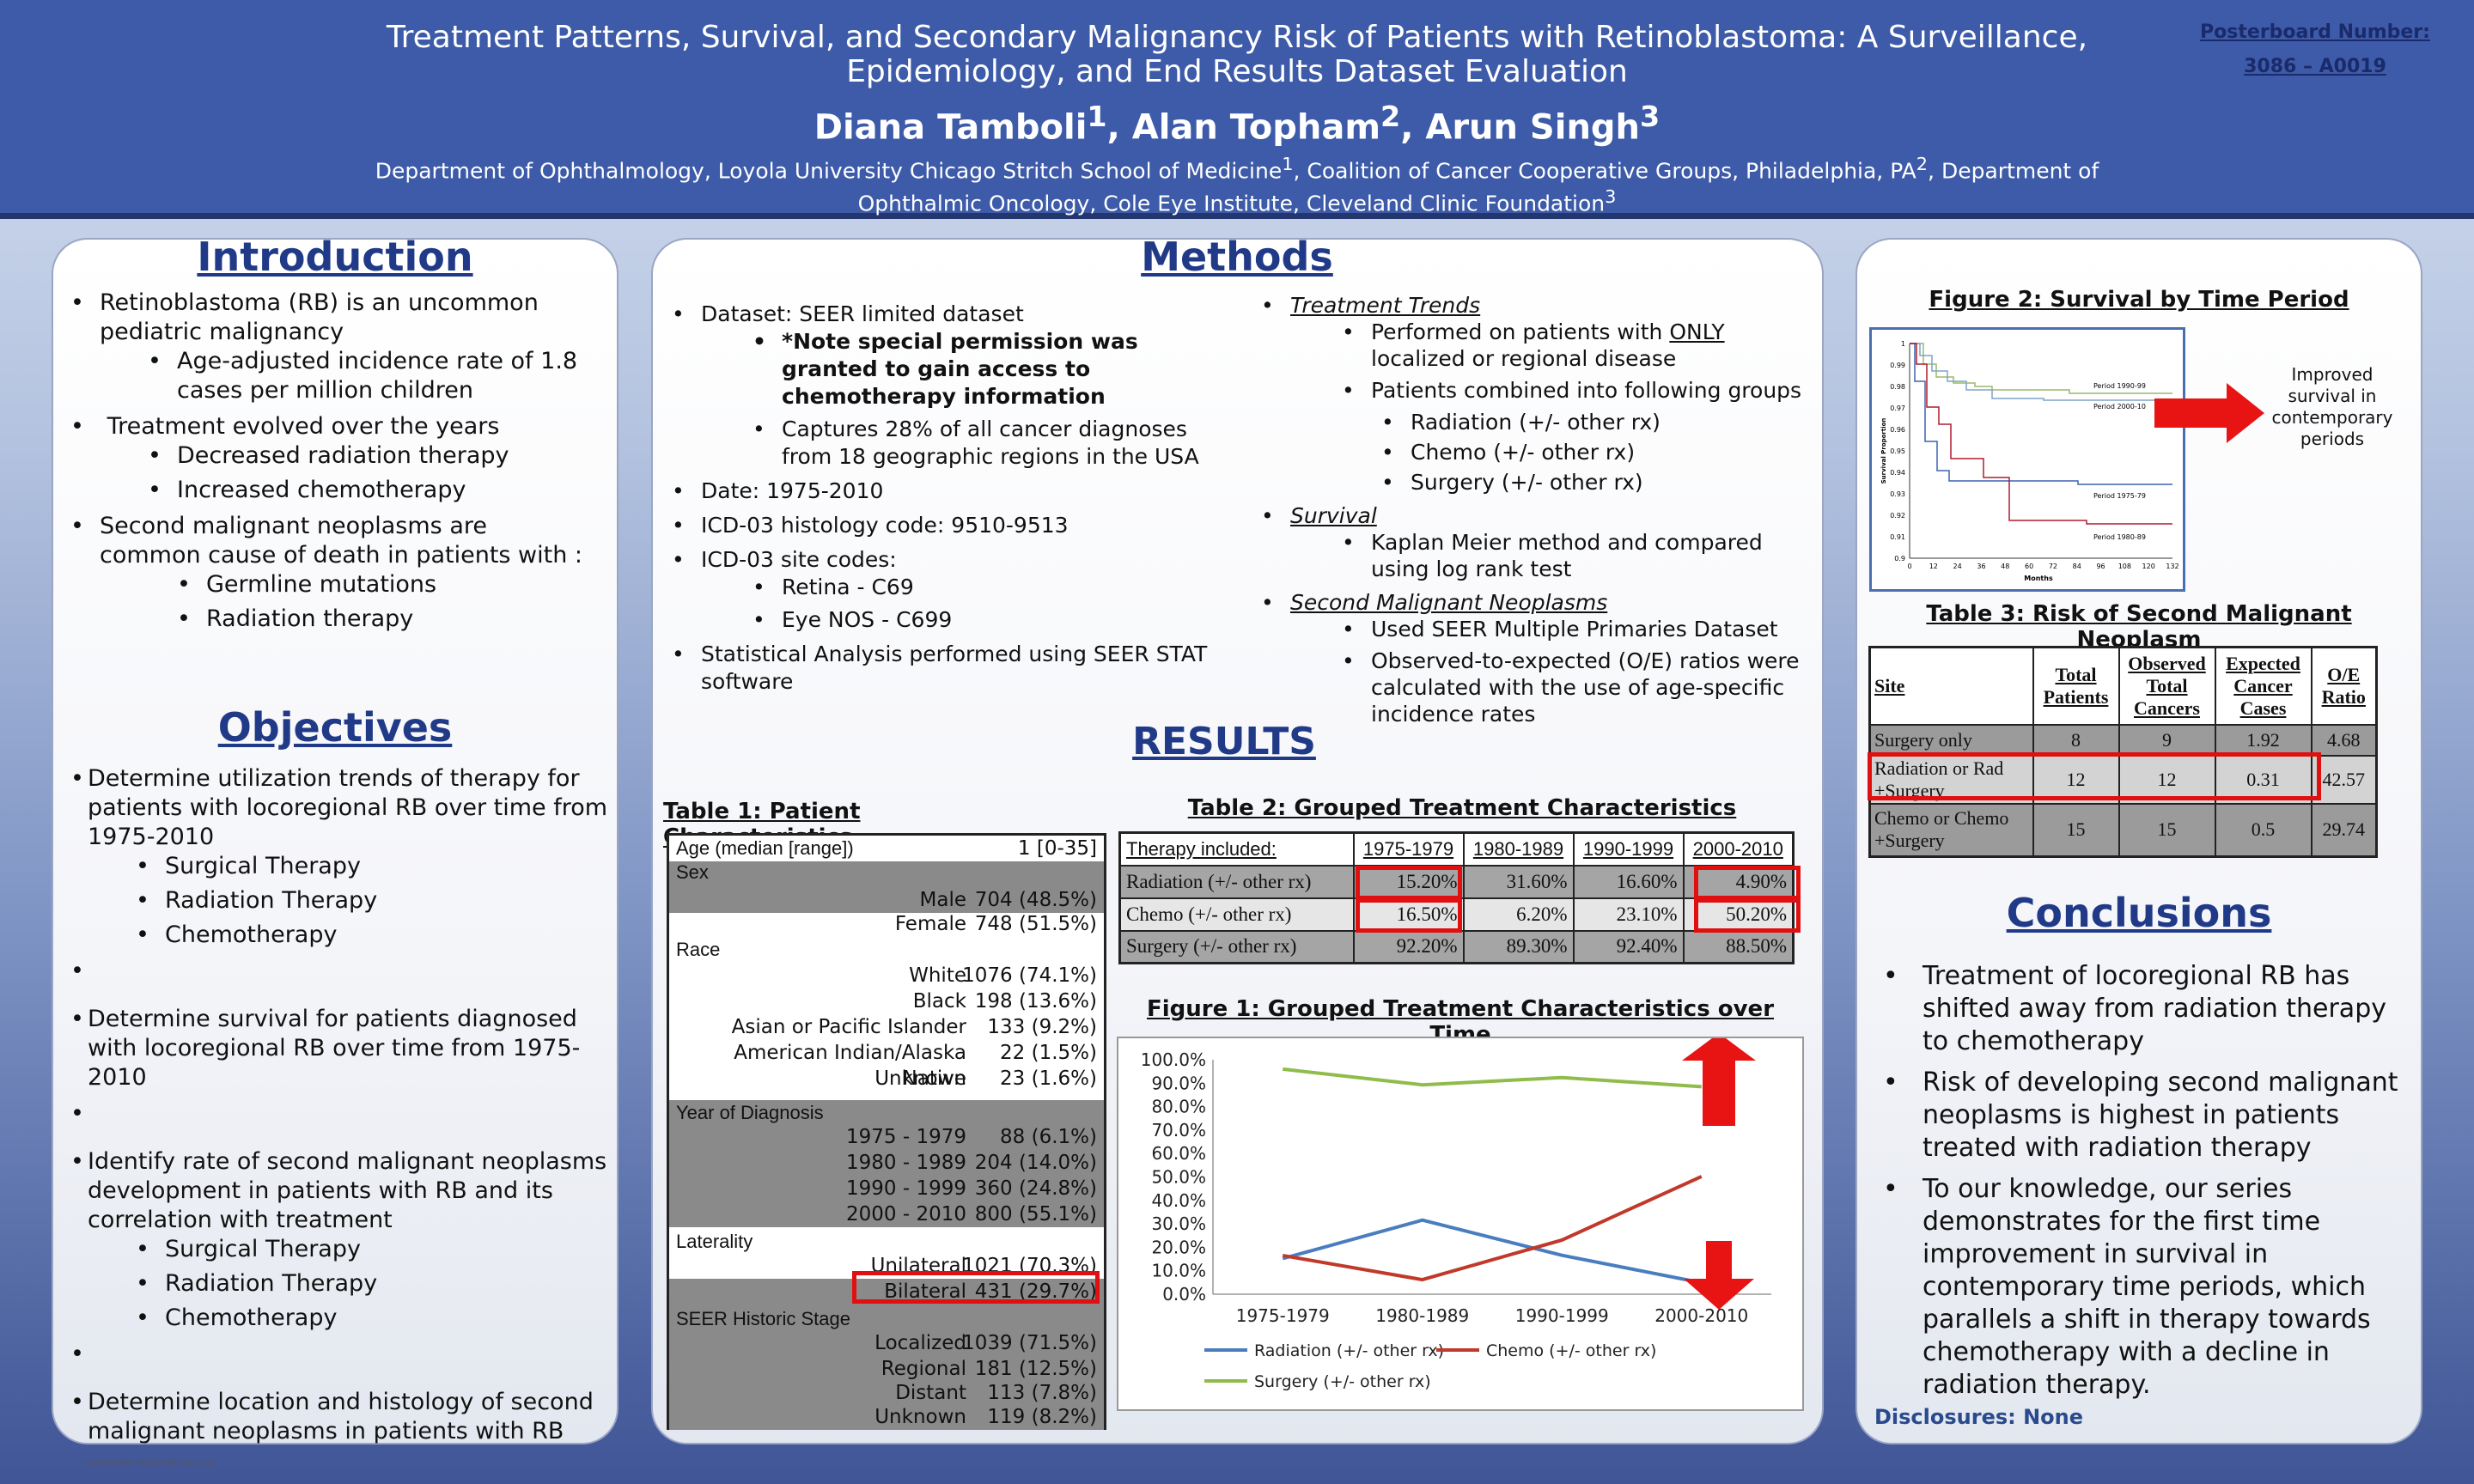 This screenshot has width=2474, height=1484. I want to click on table-row: Laterality, so click(886, 1242).